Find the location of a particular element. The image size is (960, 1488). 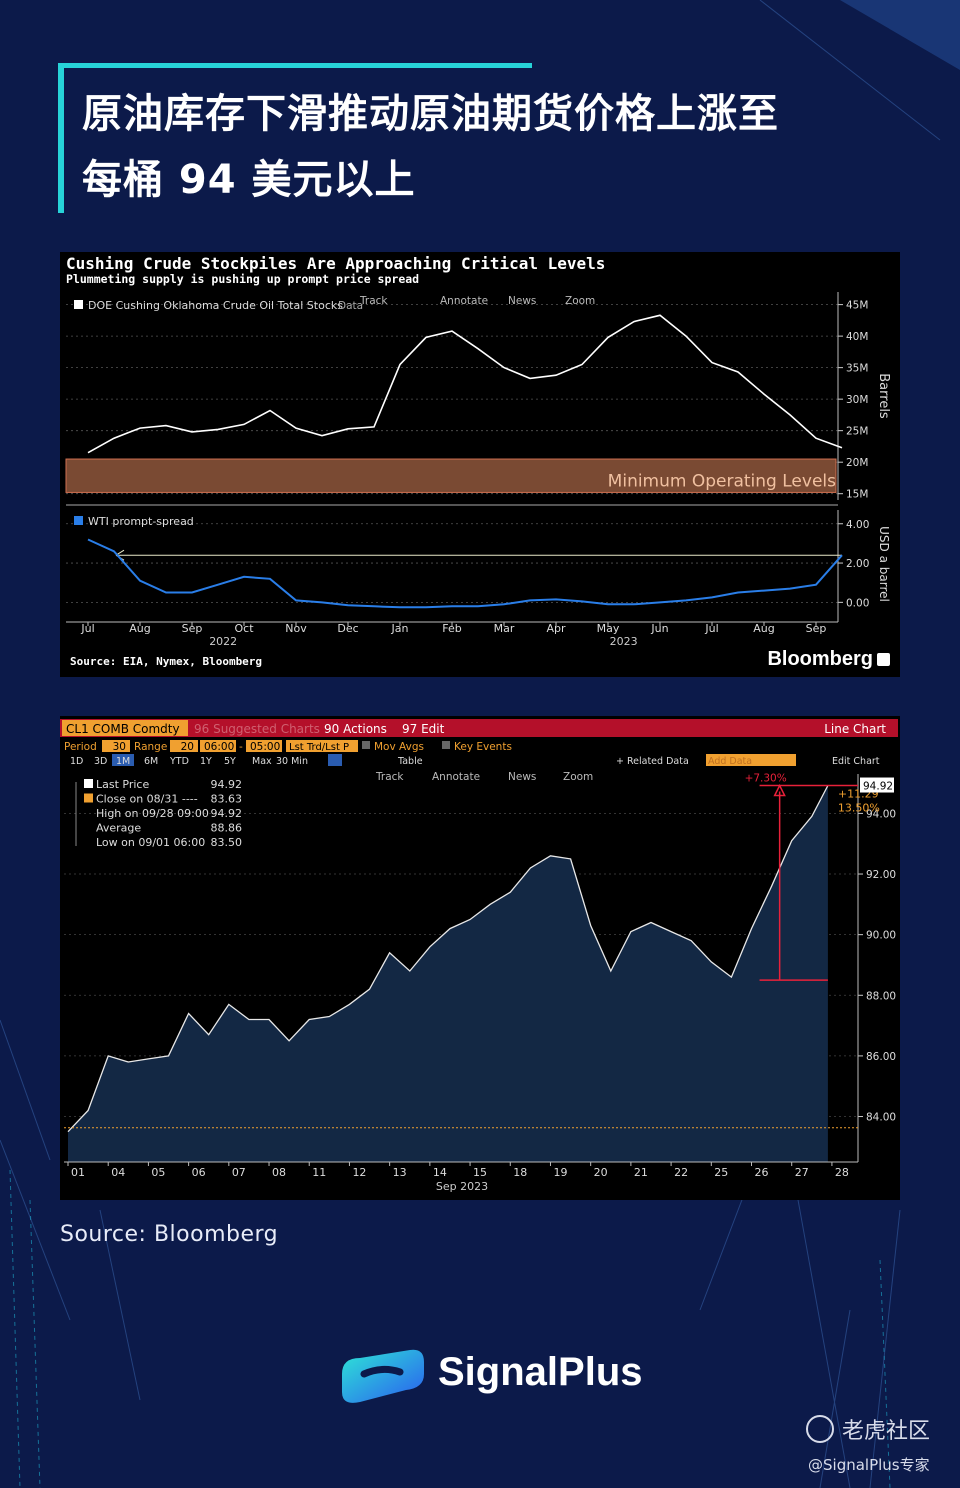

study-label: Lst Trd/Lst P is located at coordinates (319, 747).